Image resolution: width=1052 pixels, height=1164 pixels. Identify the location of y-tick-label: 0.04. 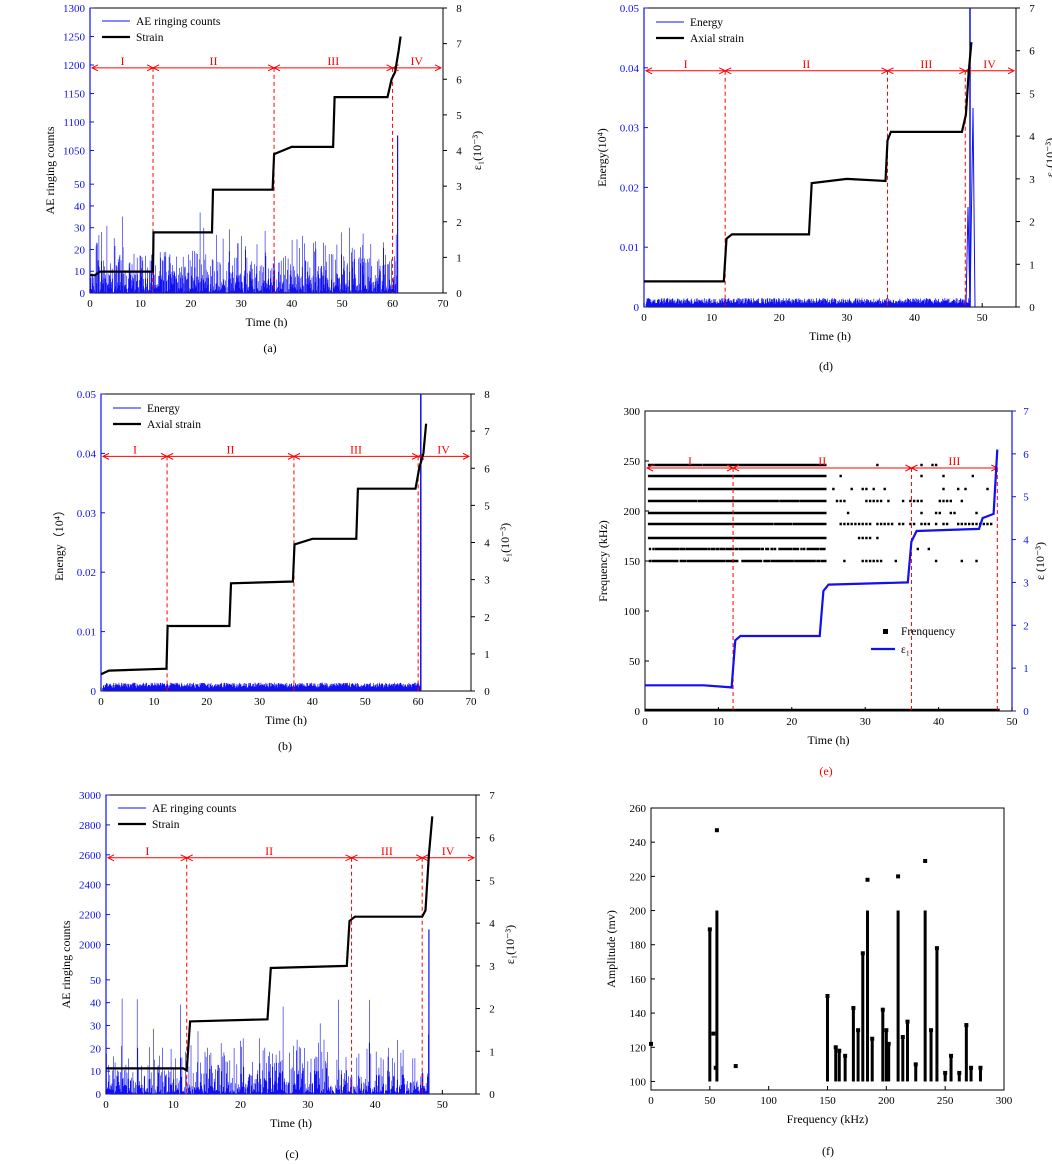
(87, 454).